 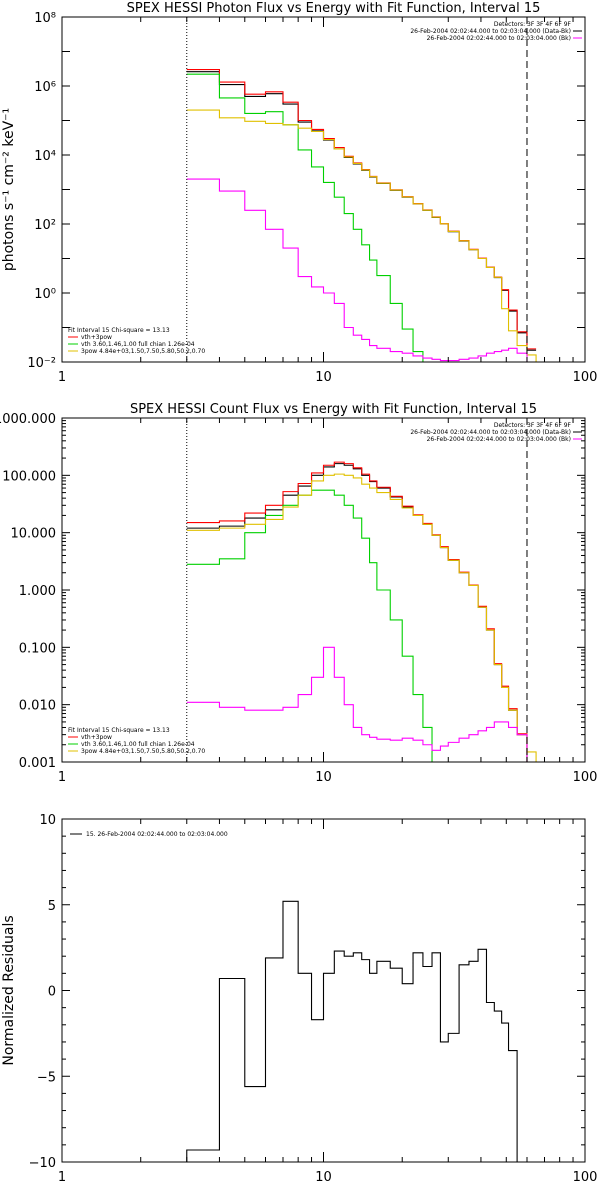 I want to click on y-tick-label: 100.000, so click(x=29, y=476).